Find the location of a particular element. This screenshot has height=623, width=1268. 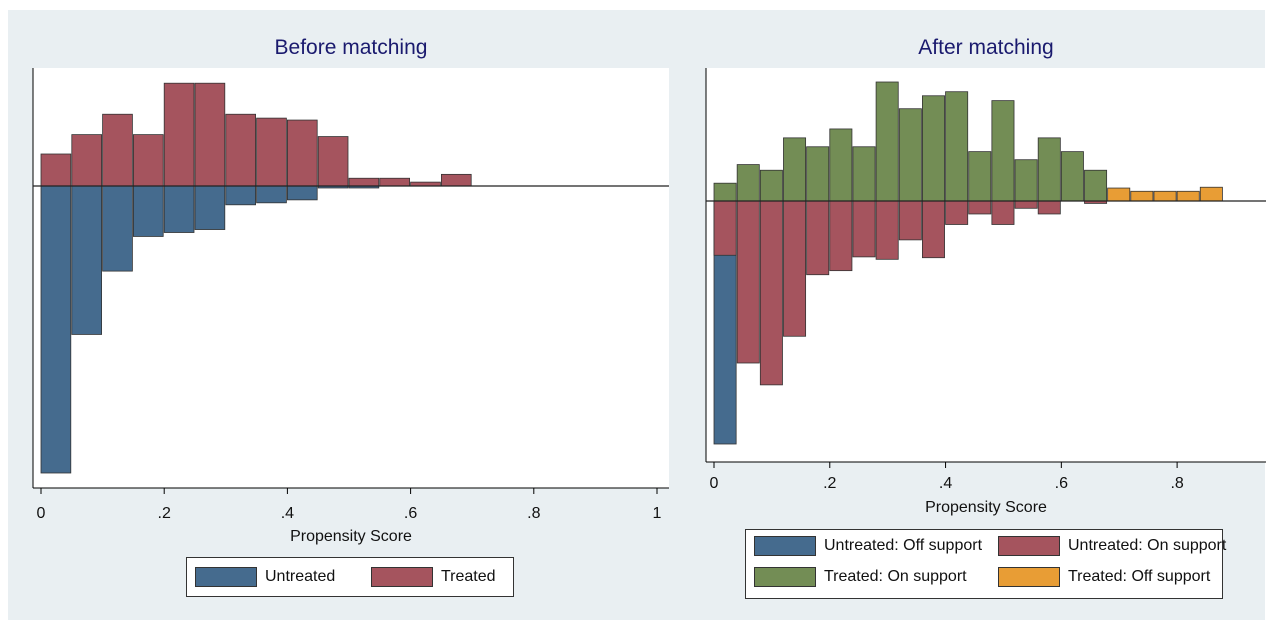

before-x-tick-label-1: .2 is located at coordinates (164, 513).